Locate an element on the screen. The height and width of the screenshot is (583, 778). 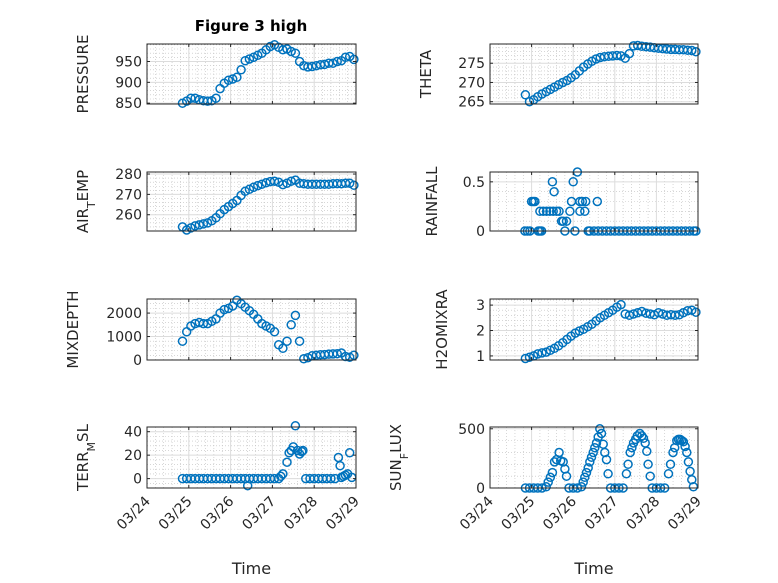
y-tick-label: 2000 is located at coordinates (124, 314).